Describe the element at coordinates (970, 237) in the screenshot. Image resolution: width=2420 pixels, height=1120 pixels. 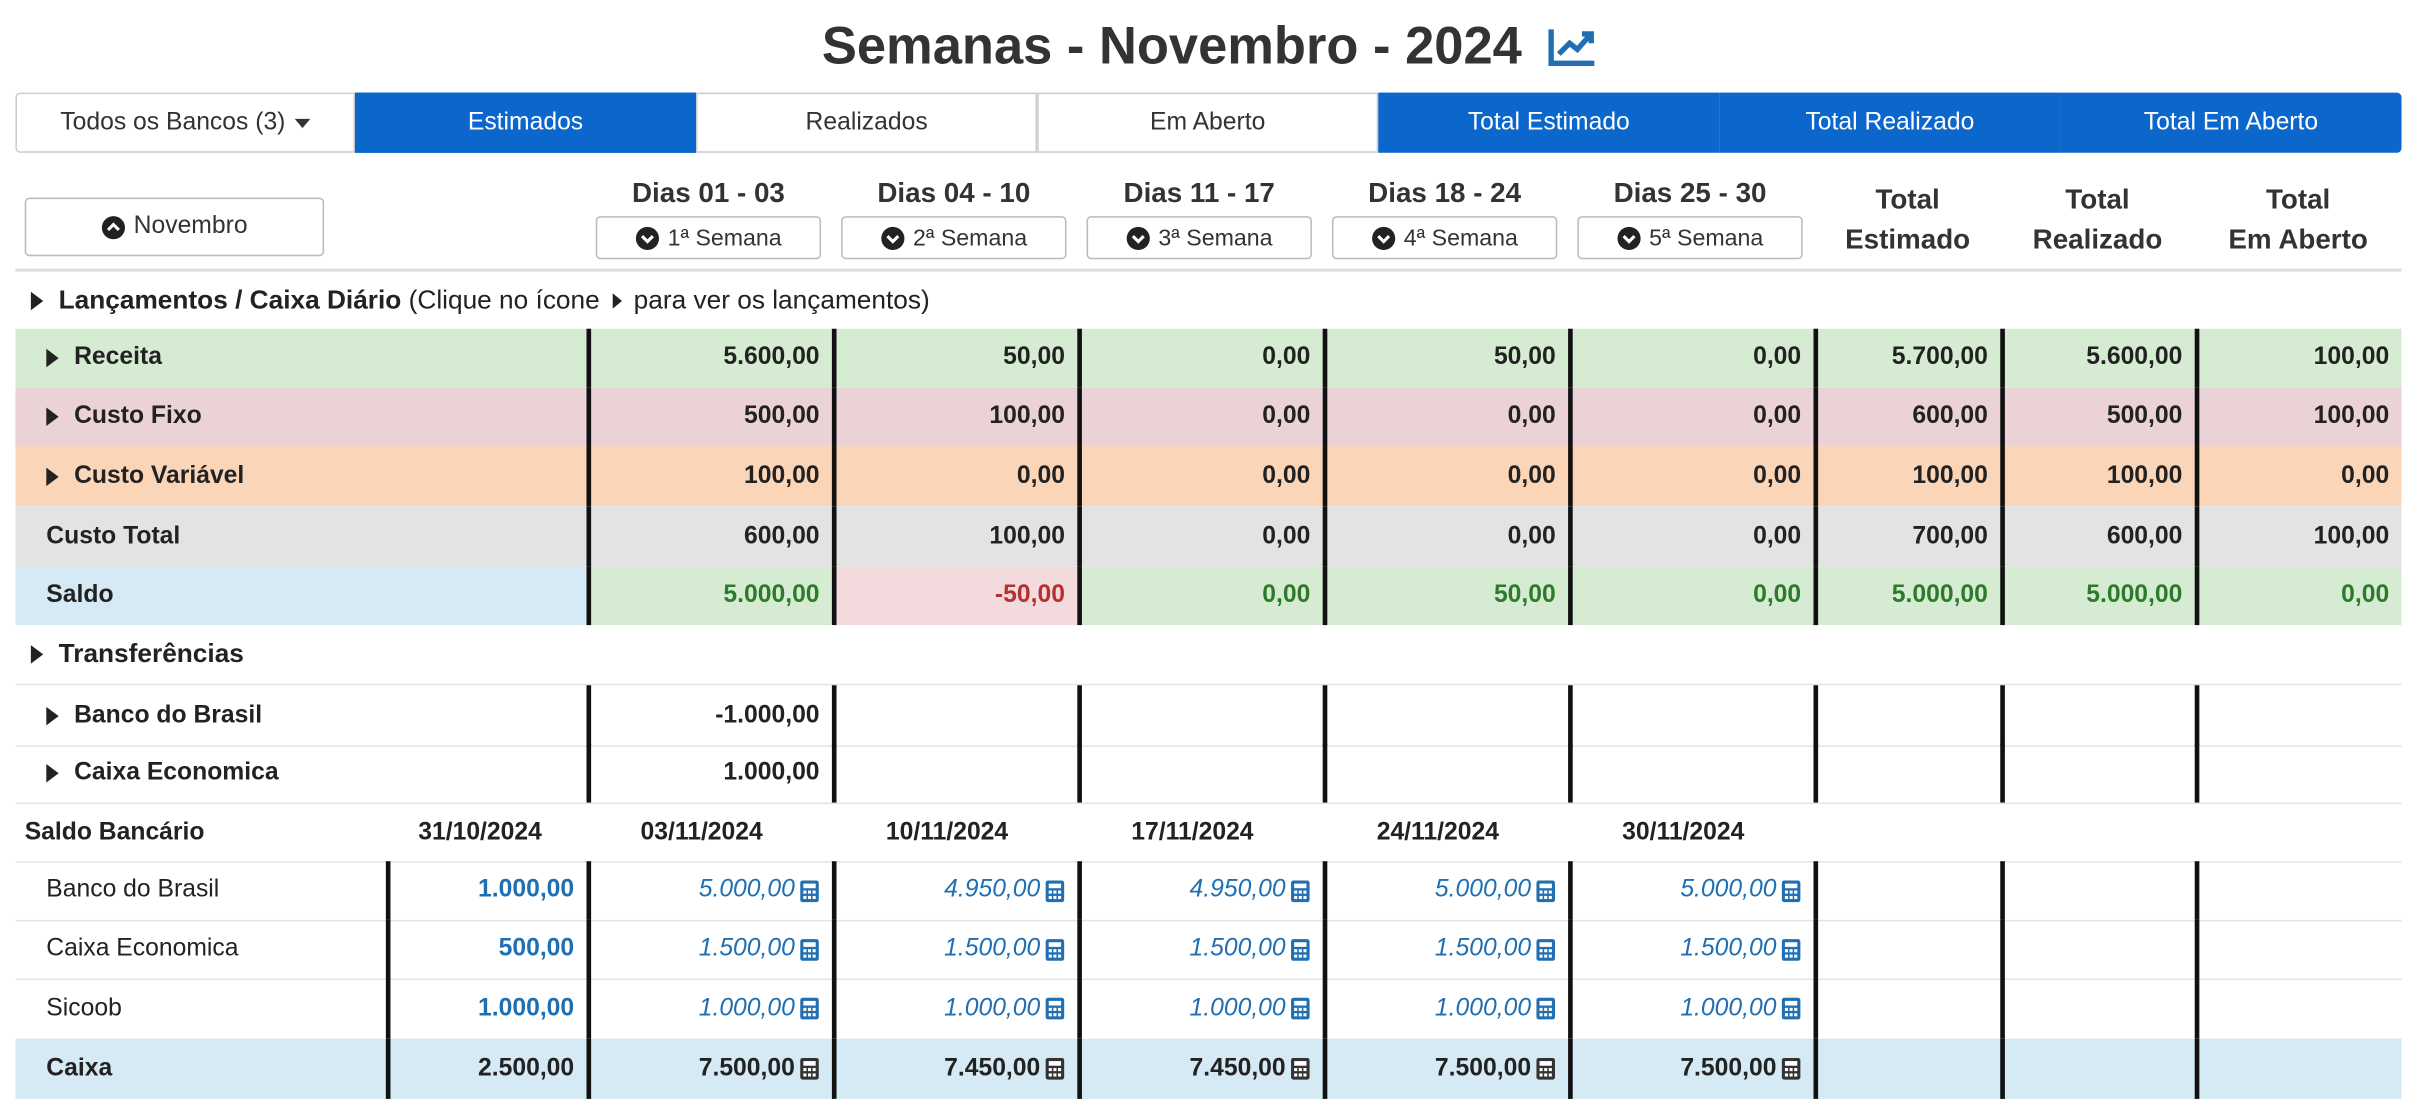
I see `week-label: 2ª Semana` at that location.